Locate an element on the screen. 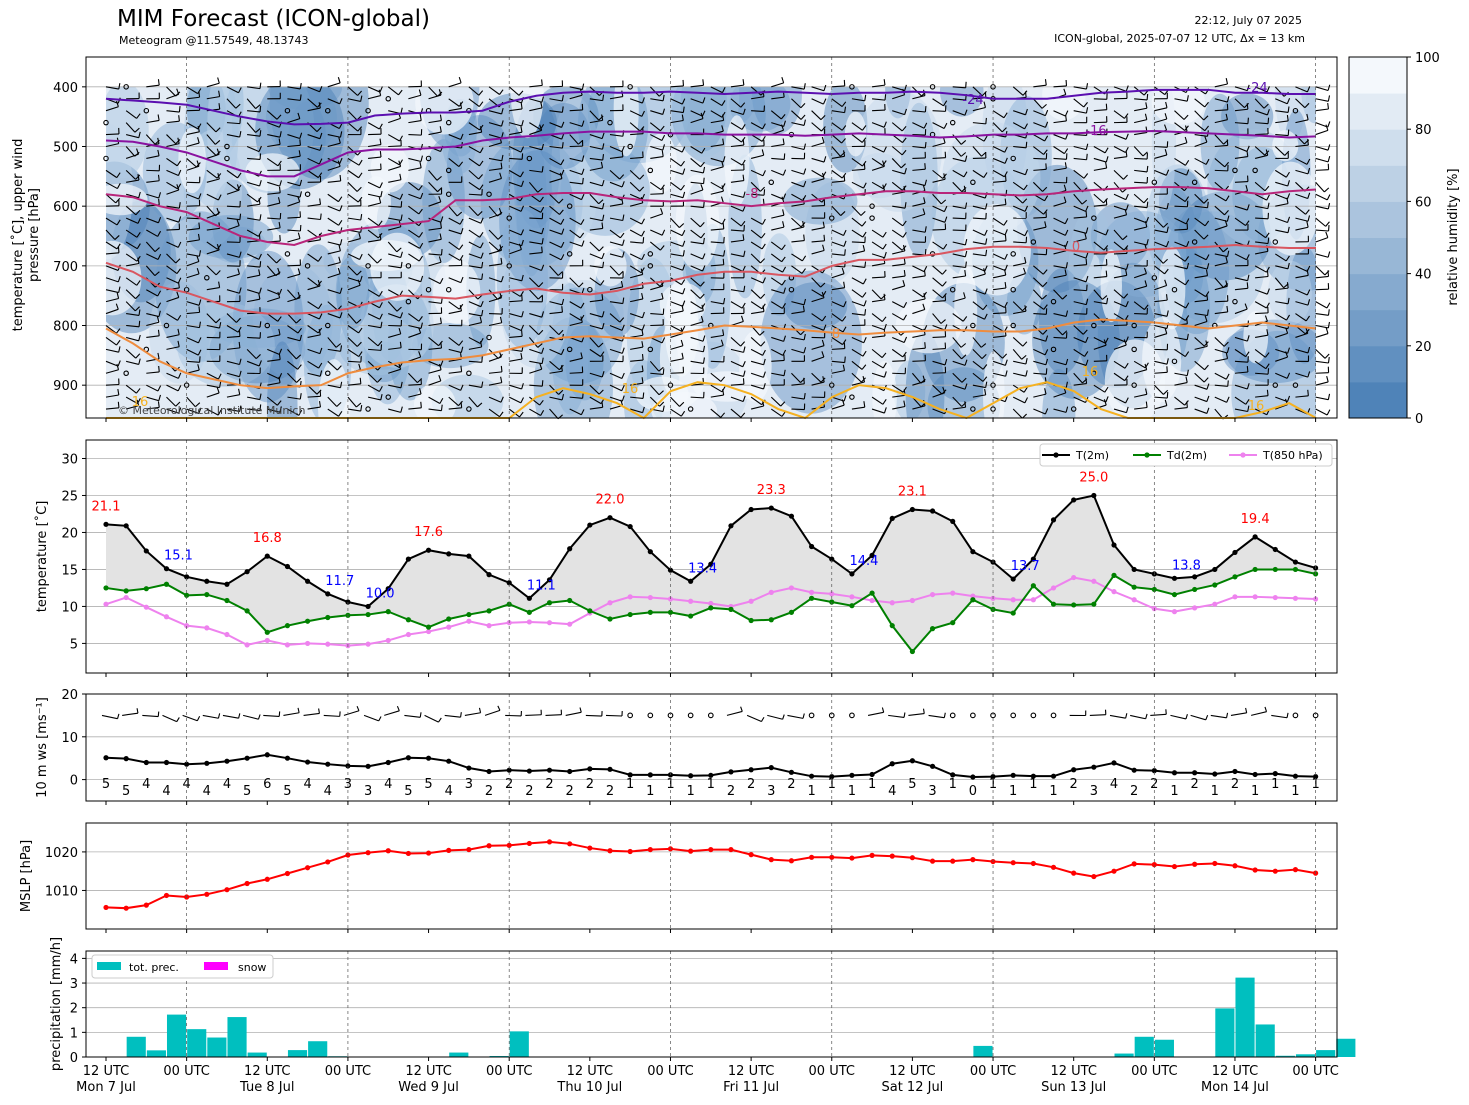  legend-marker is located at coordinates (1243, 455).